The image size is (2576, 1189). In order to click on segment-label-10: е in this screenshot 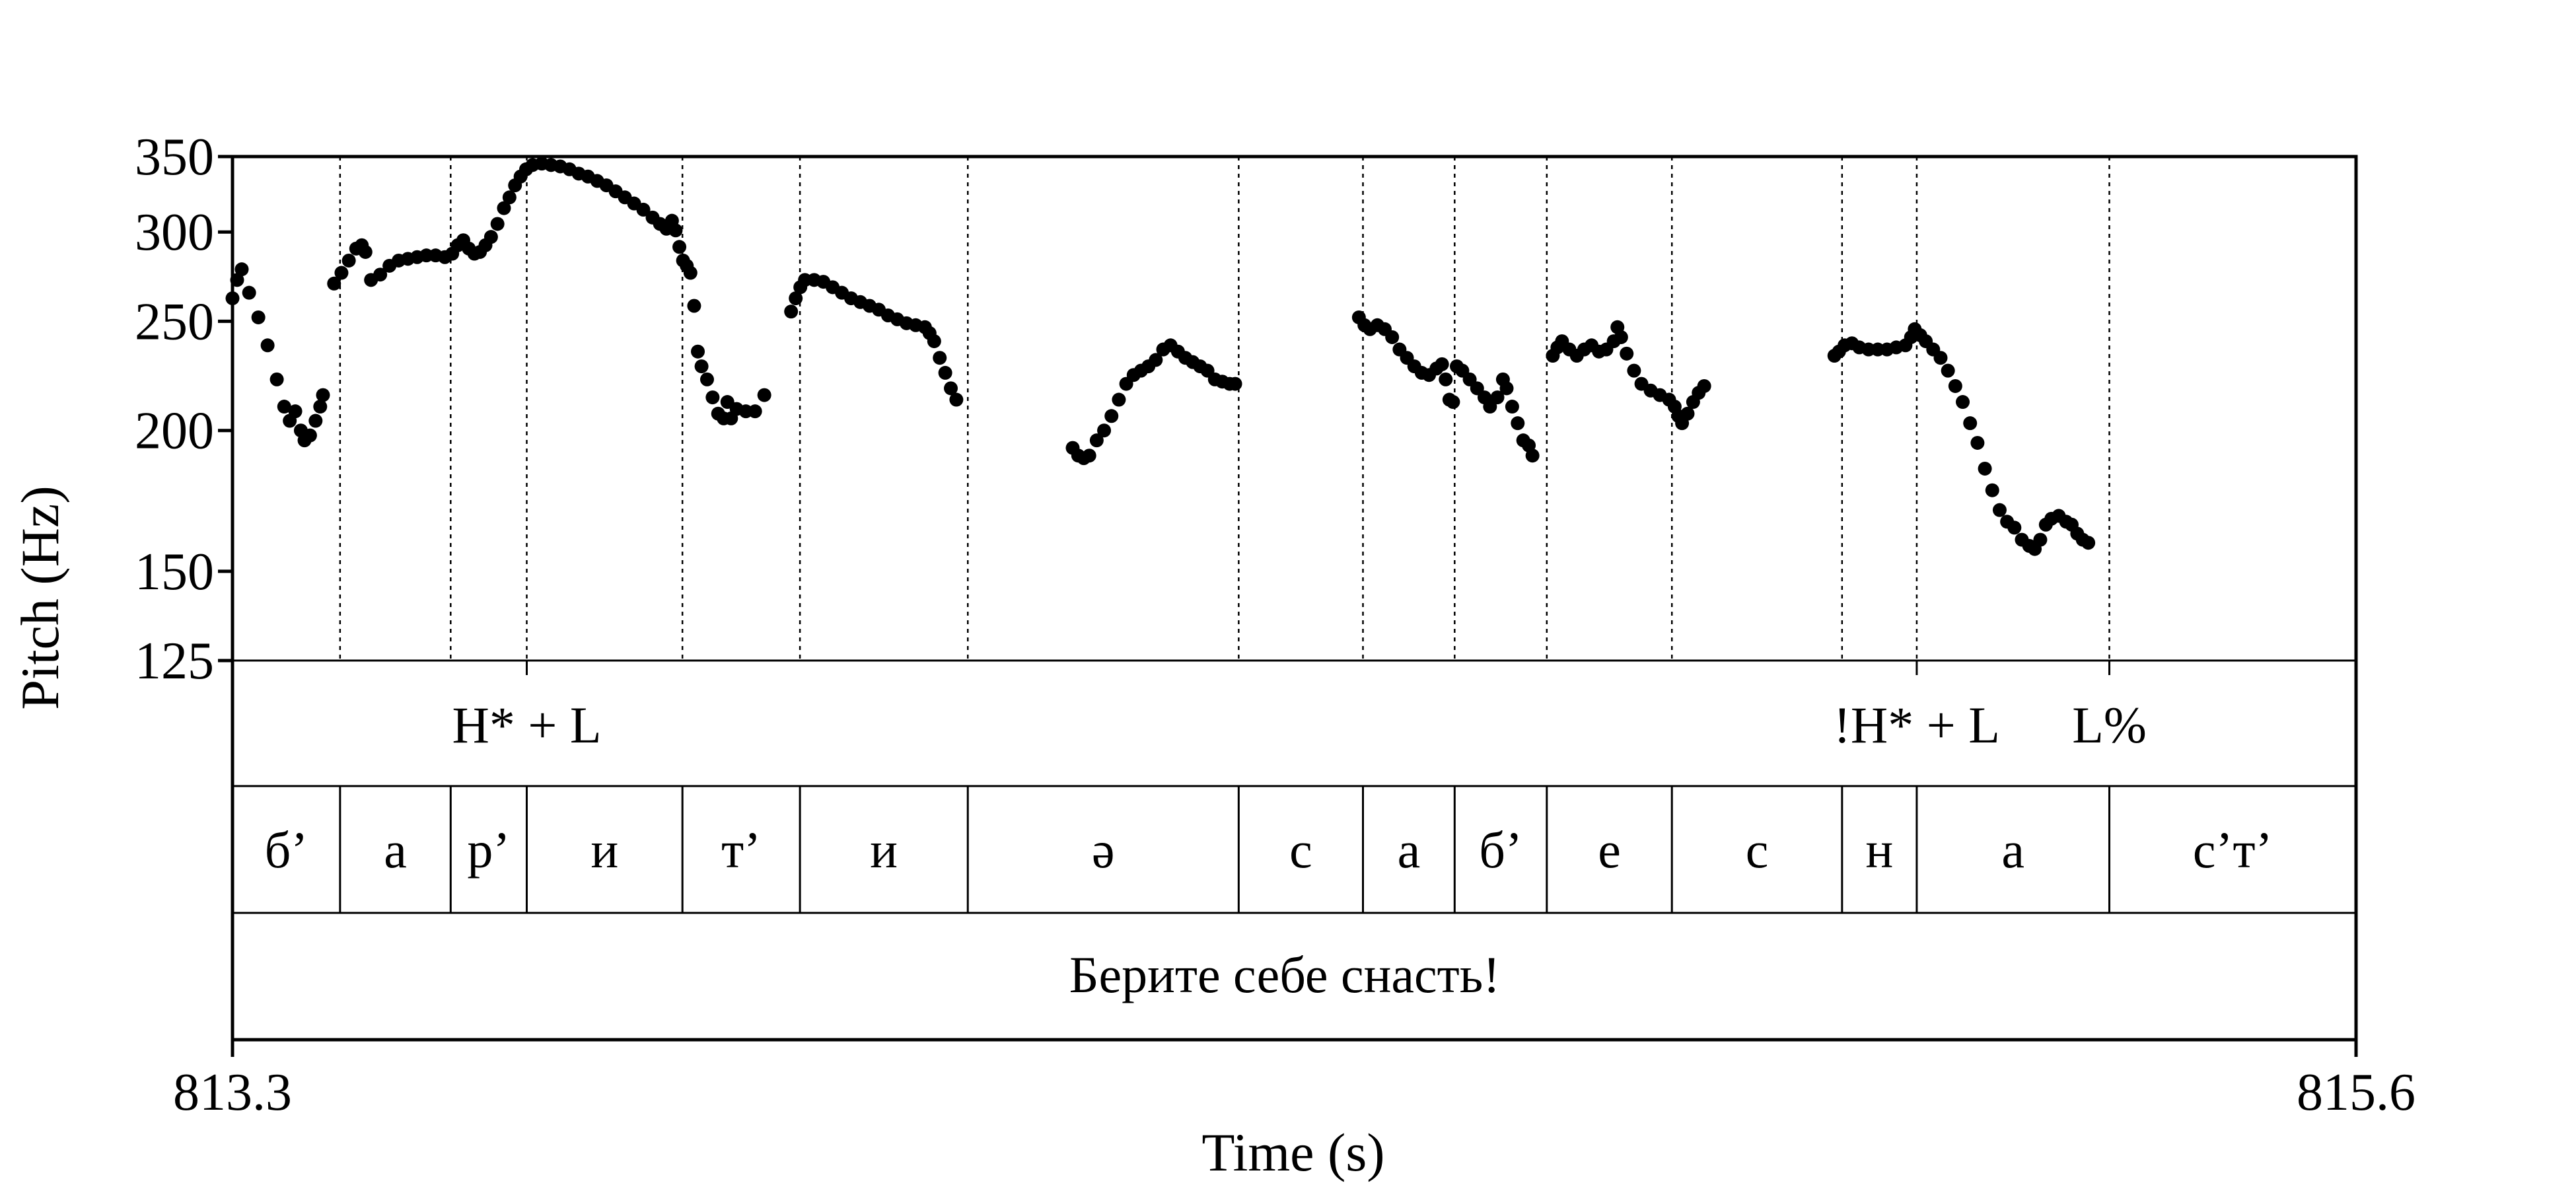, I will do `click(1609, 850)`.